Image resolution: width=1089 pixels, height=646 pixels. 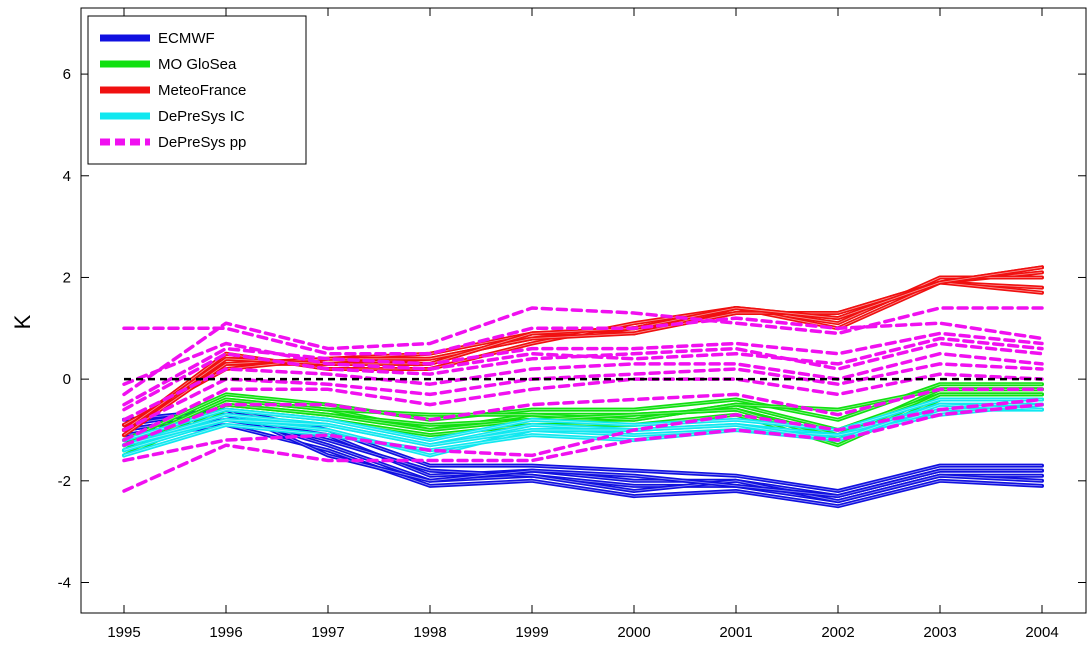 I want to click on legend-label: MeteoFrance, so click(x=202, y=90).